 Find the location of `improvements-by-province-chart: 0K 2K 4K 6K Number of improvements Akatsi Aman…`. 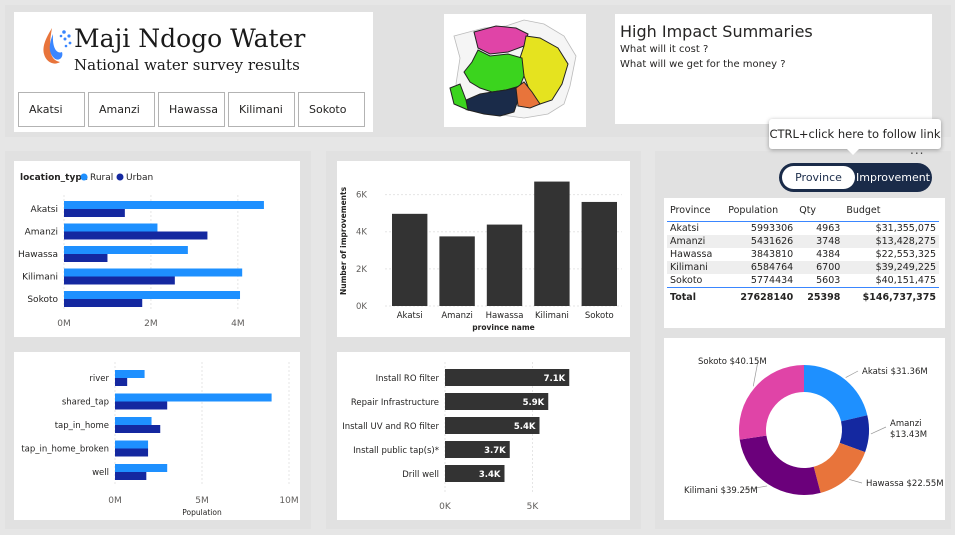

improvements-by-province-chart: 0K 2K 4K 6K Number of improvements Akatsi Aman… is located at coordinates (483, 249).